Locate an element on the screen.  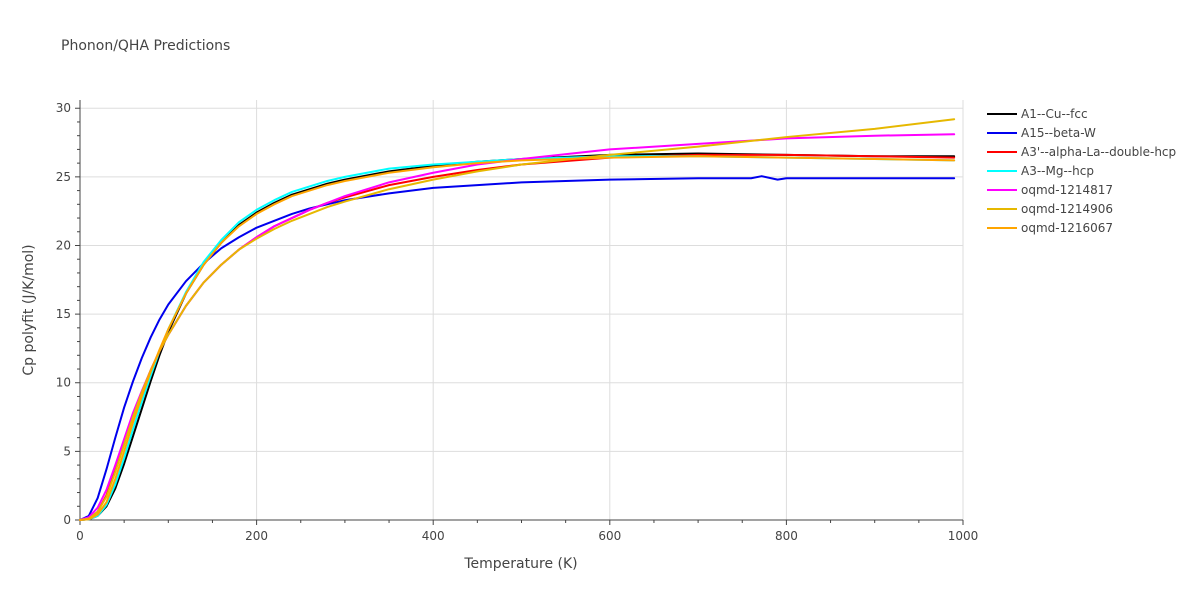
x-tick-label: 400 is located at coordinates (433, 536).